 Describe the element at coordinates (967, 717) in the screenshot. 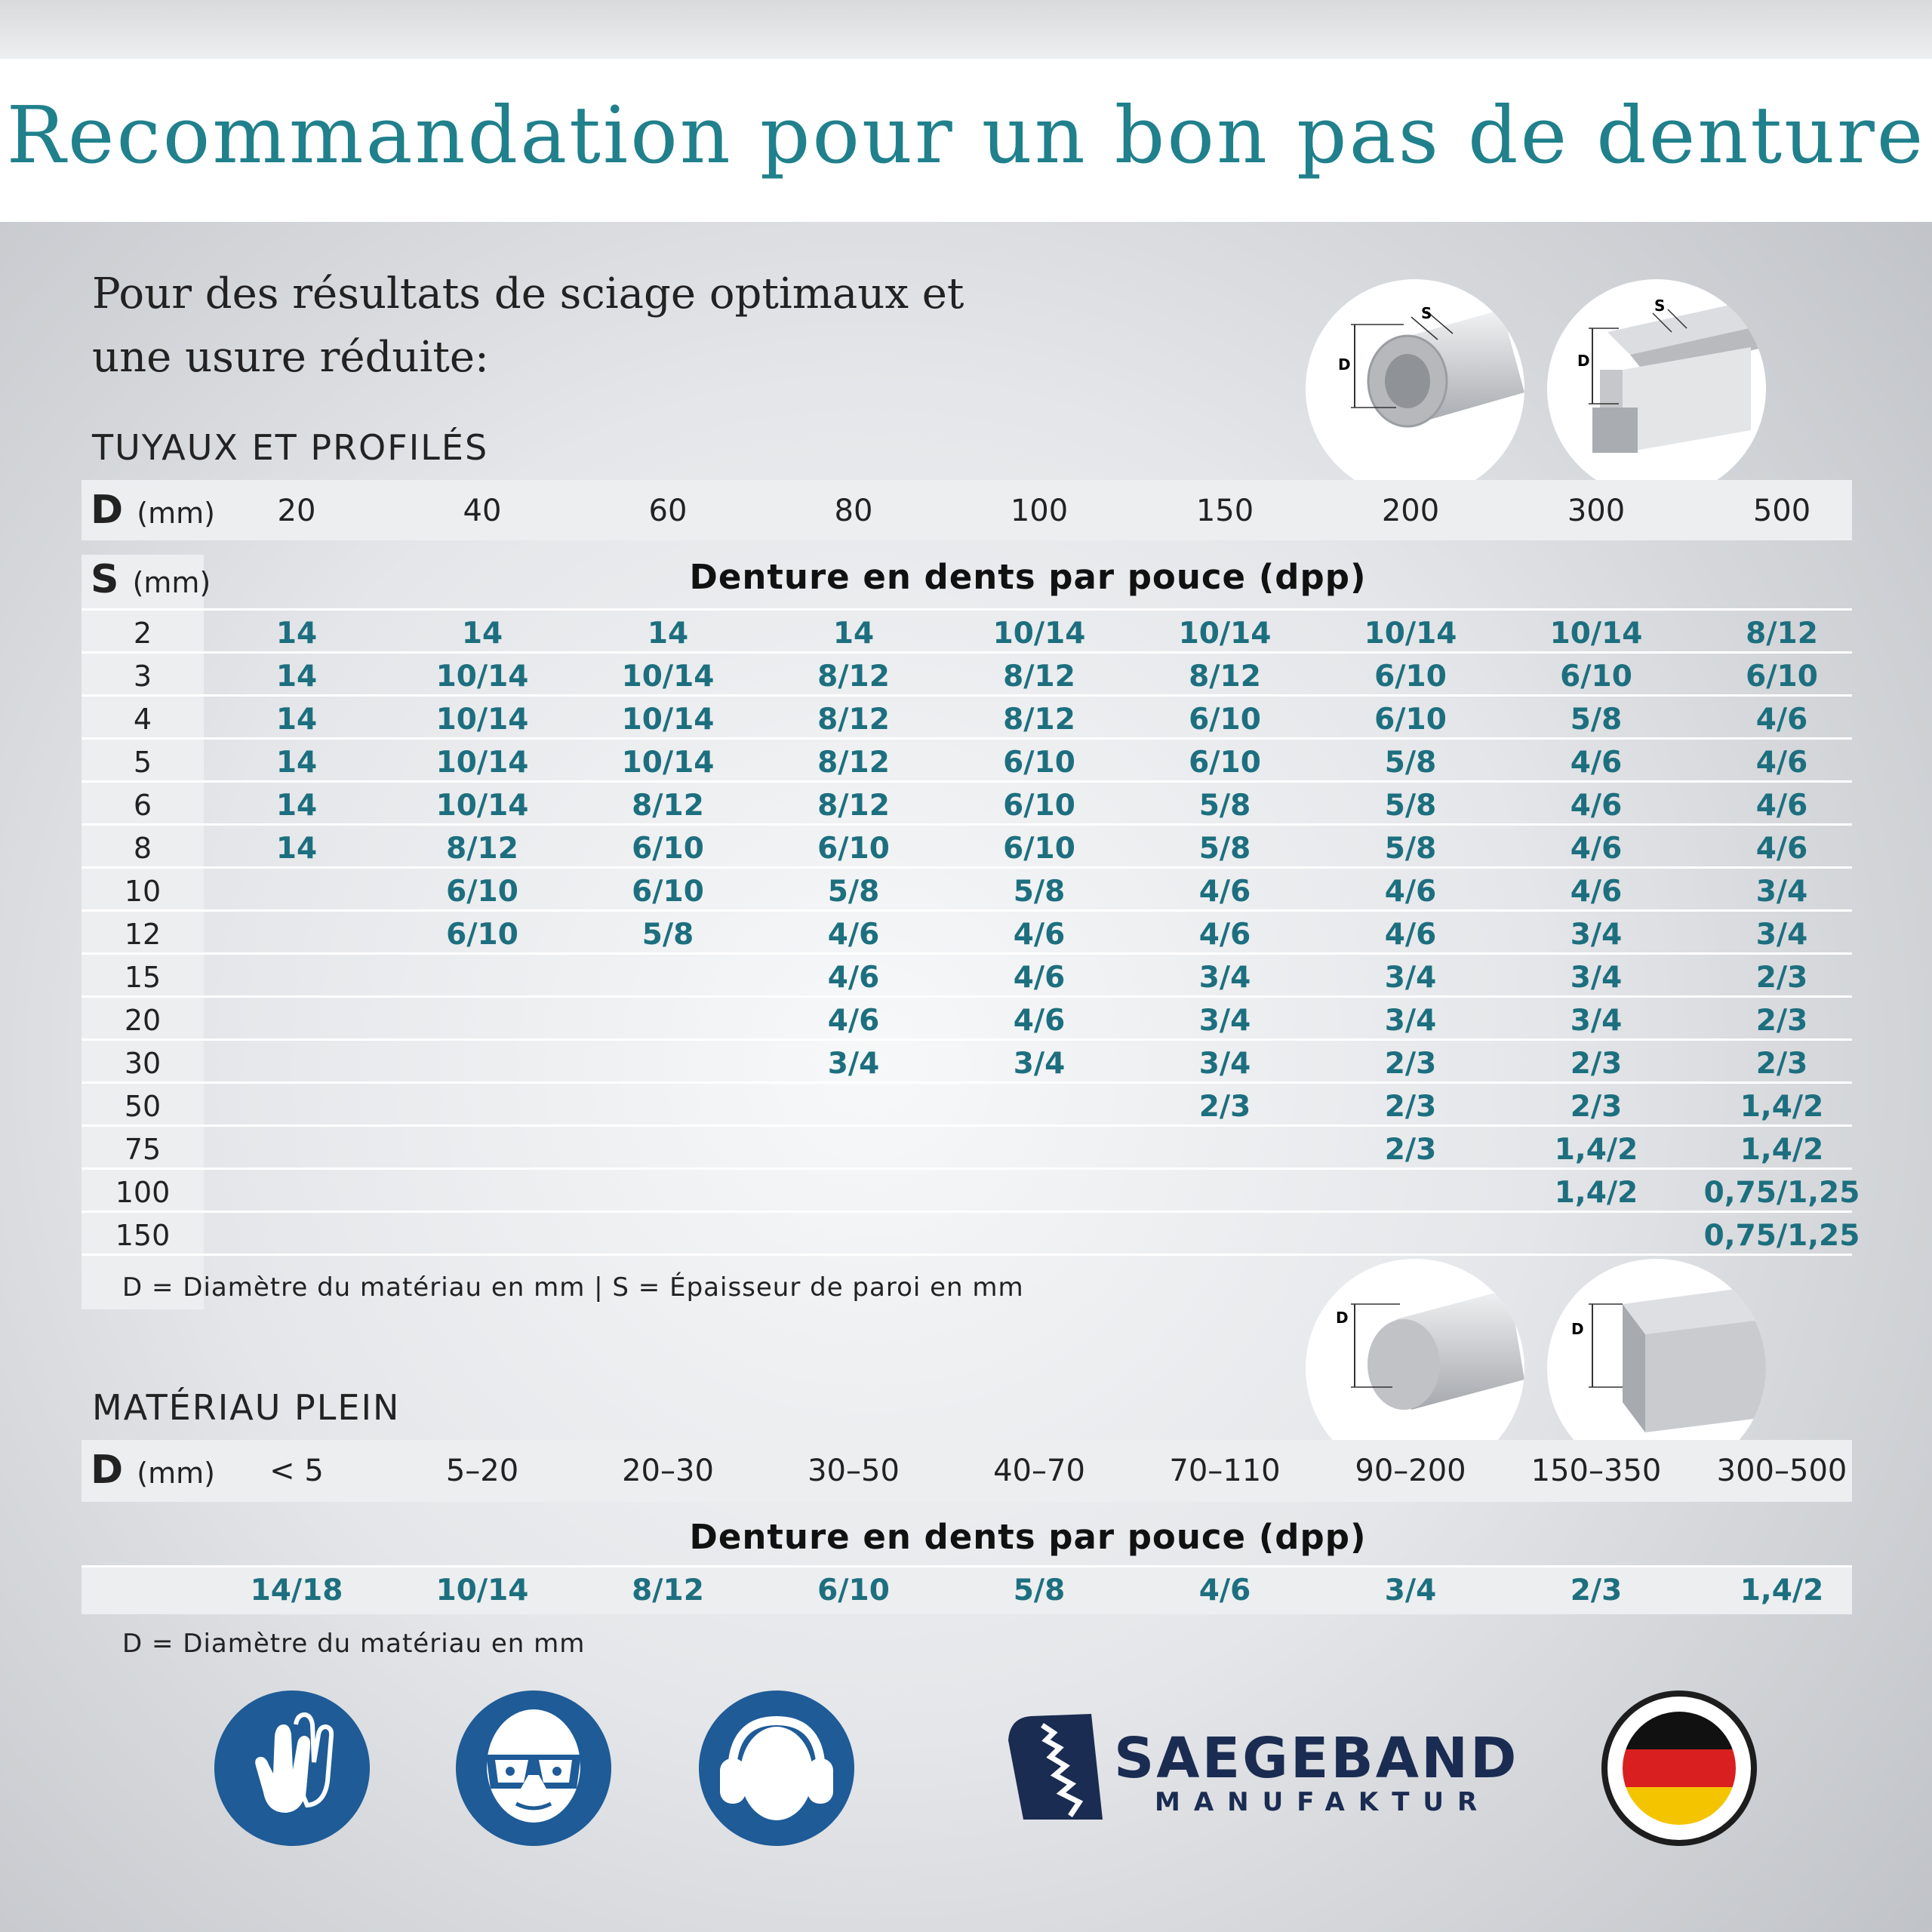

I see `table-row: 4 14 10/14 10/14 8/12 8/12 6/10 6/10 5/8 4/6` at that location.